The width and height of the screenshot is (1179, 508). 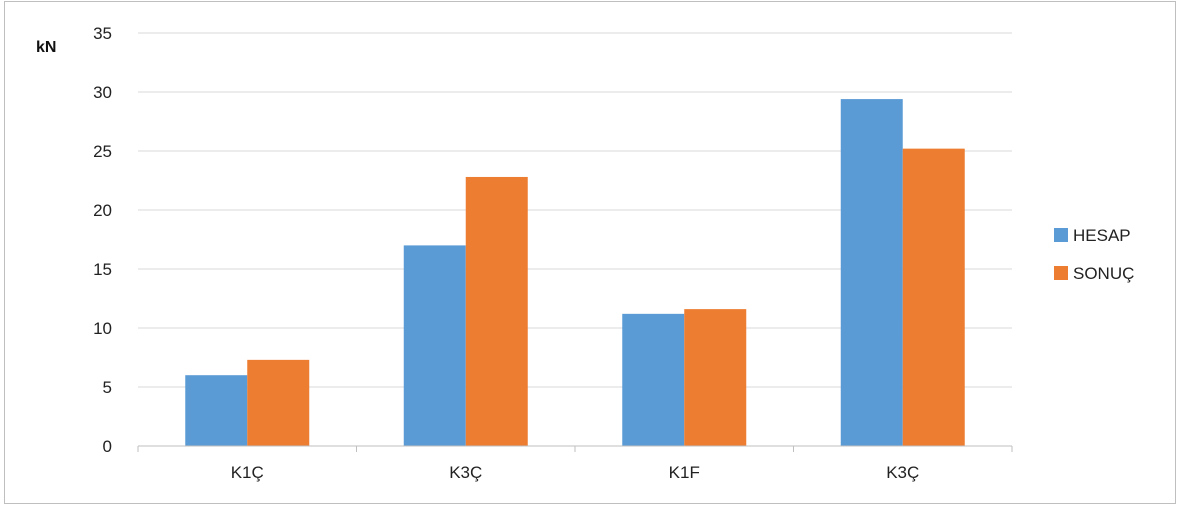 I want to click on legend: HESAP SONUÇ, so click(x=1094, y=254).